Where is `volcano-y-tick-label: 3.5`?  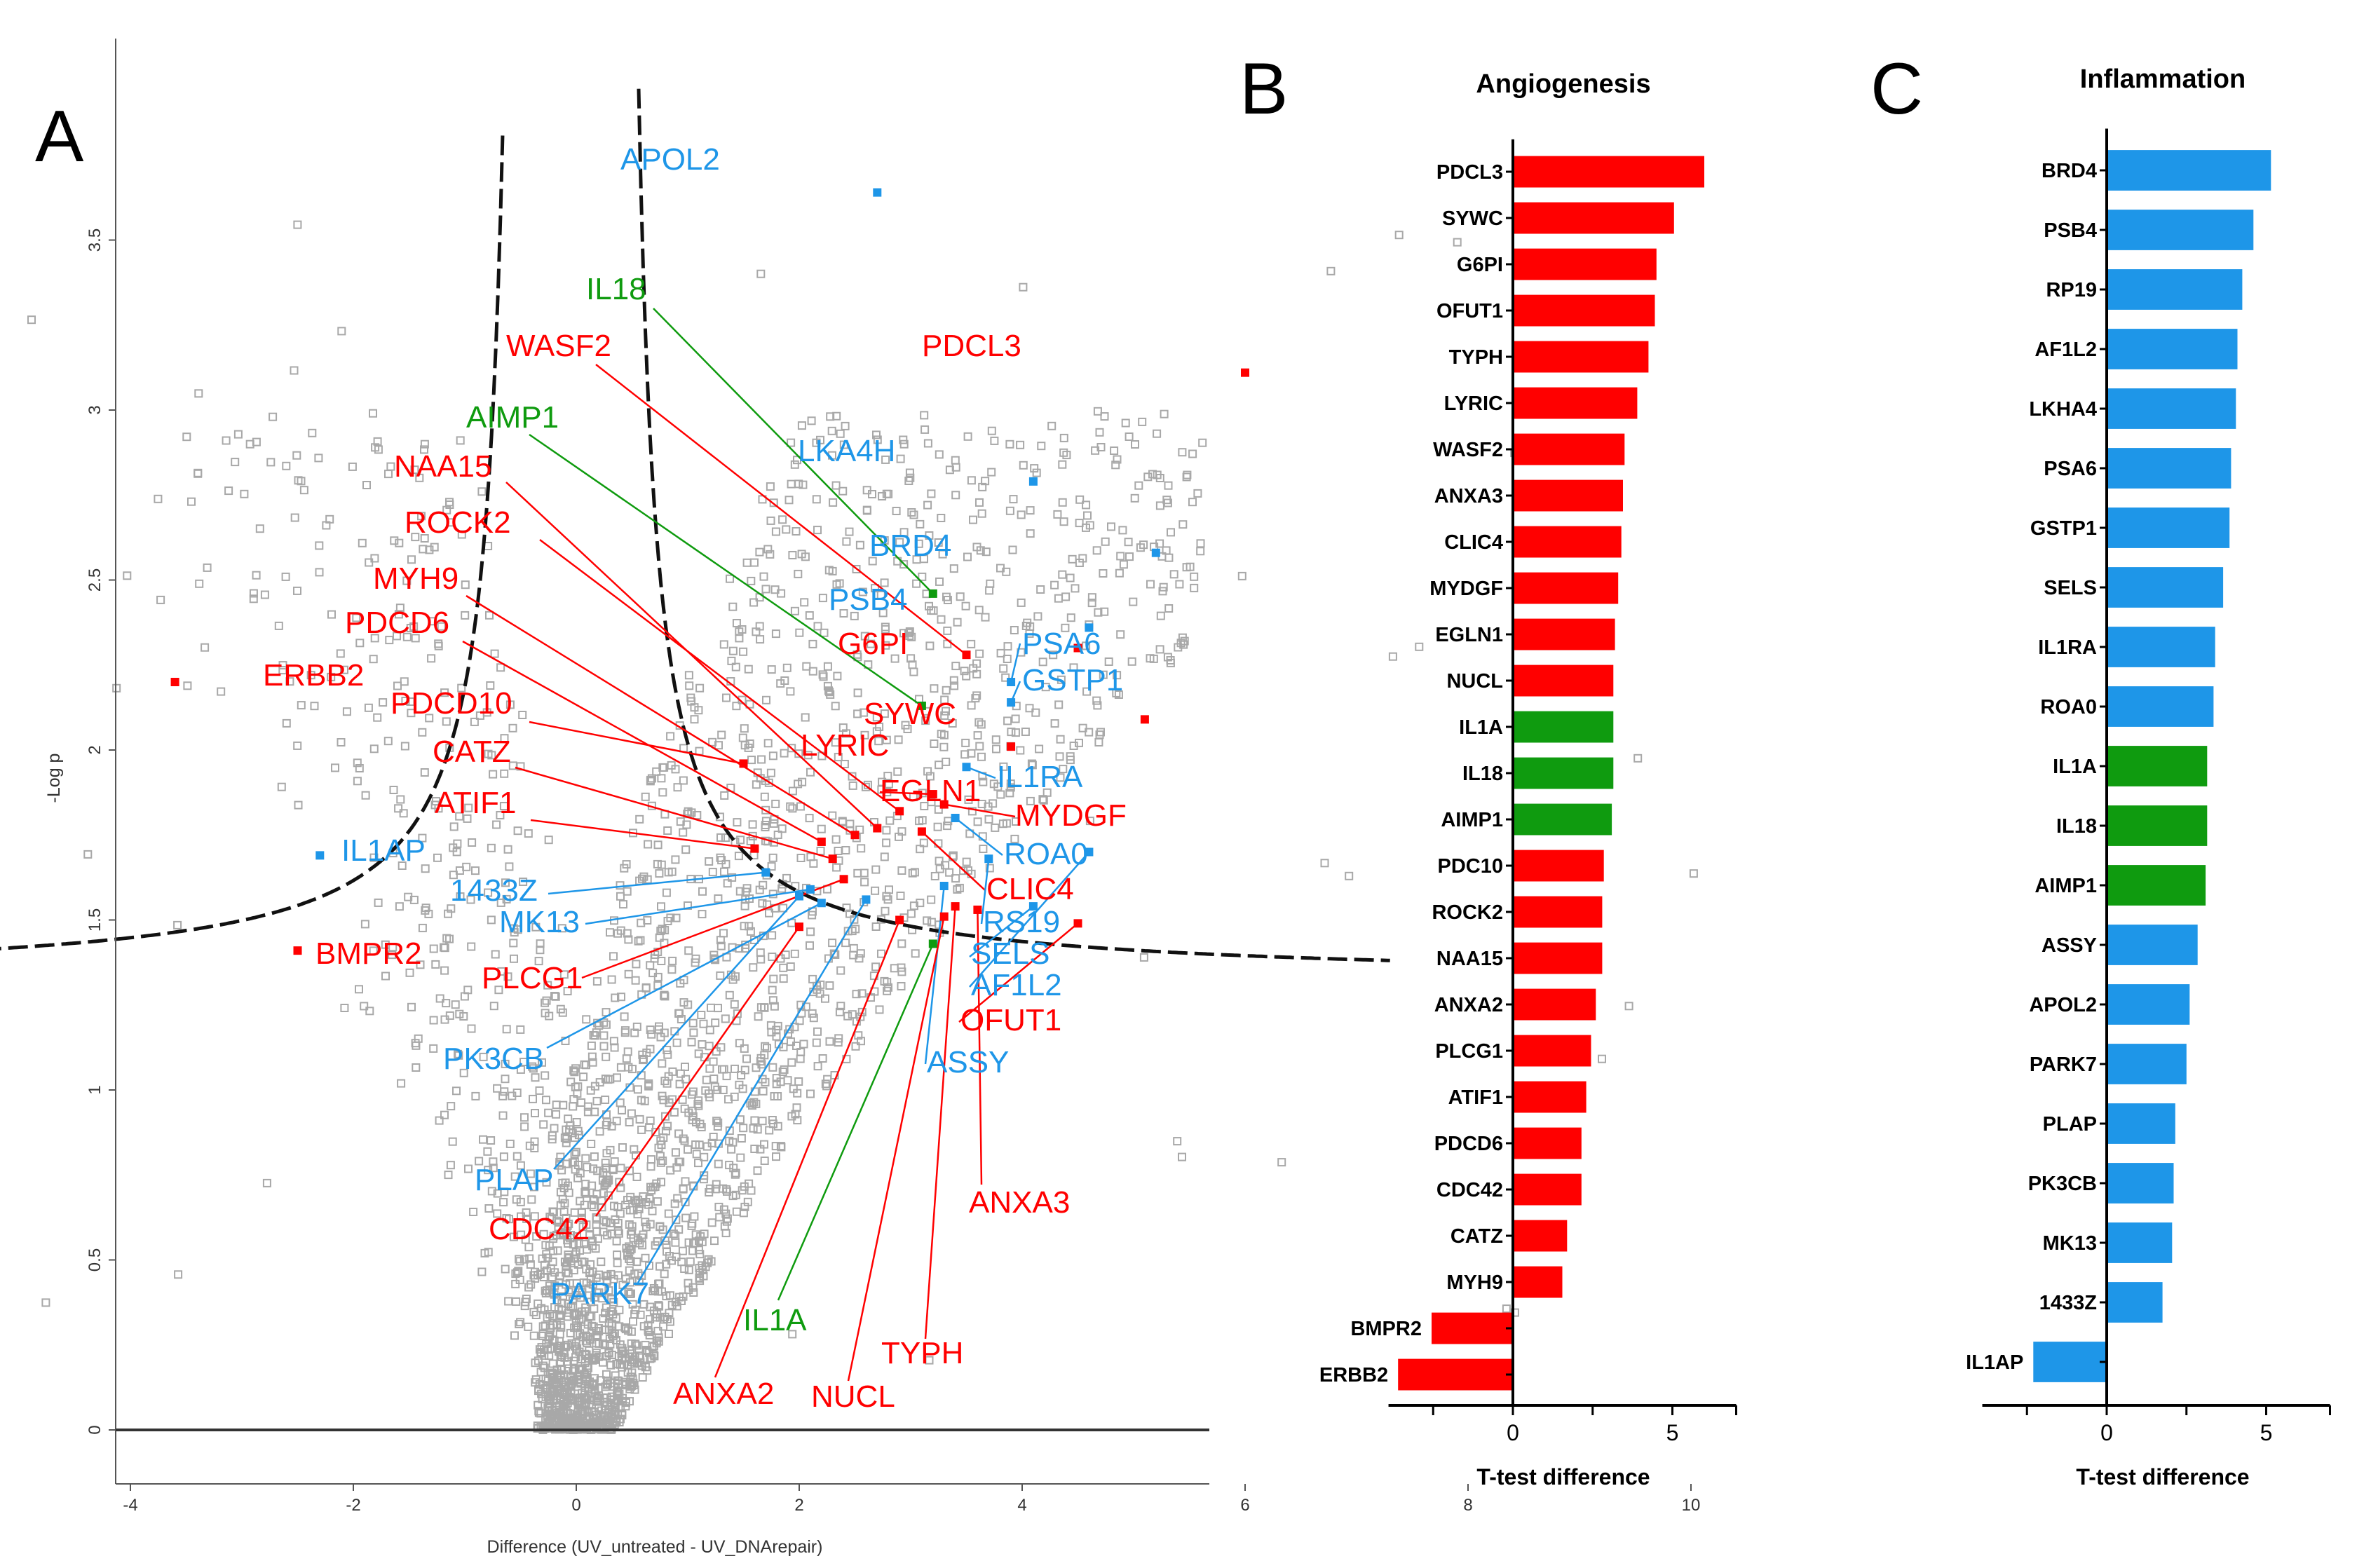 volcano-y-tick-label: 3.5 is located at coordinates (95, 240).